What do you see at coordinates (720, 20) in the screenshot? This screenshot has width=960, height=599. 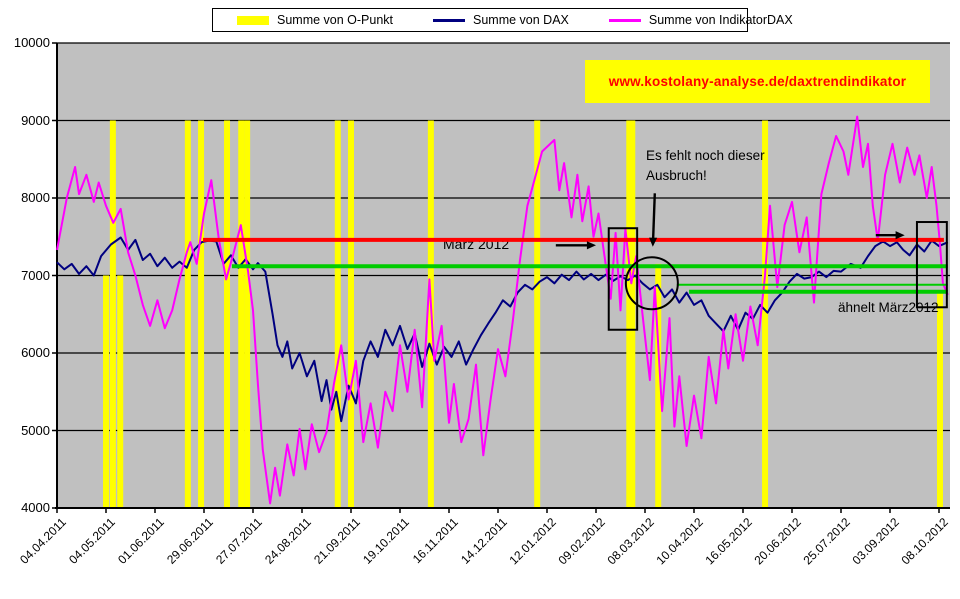 I see `legend-label-indikatordax: Summe von IndikatorDAX` at bounding box center [720, 20].